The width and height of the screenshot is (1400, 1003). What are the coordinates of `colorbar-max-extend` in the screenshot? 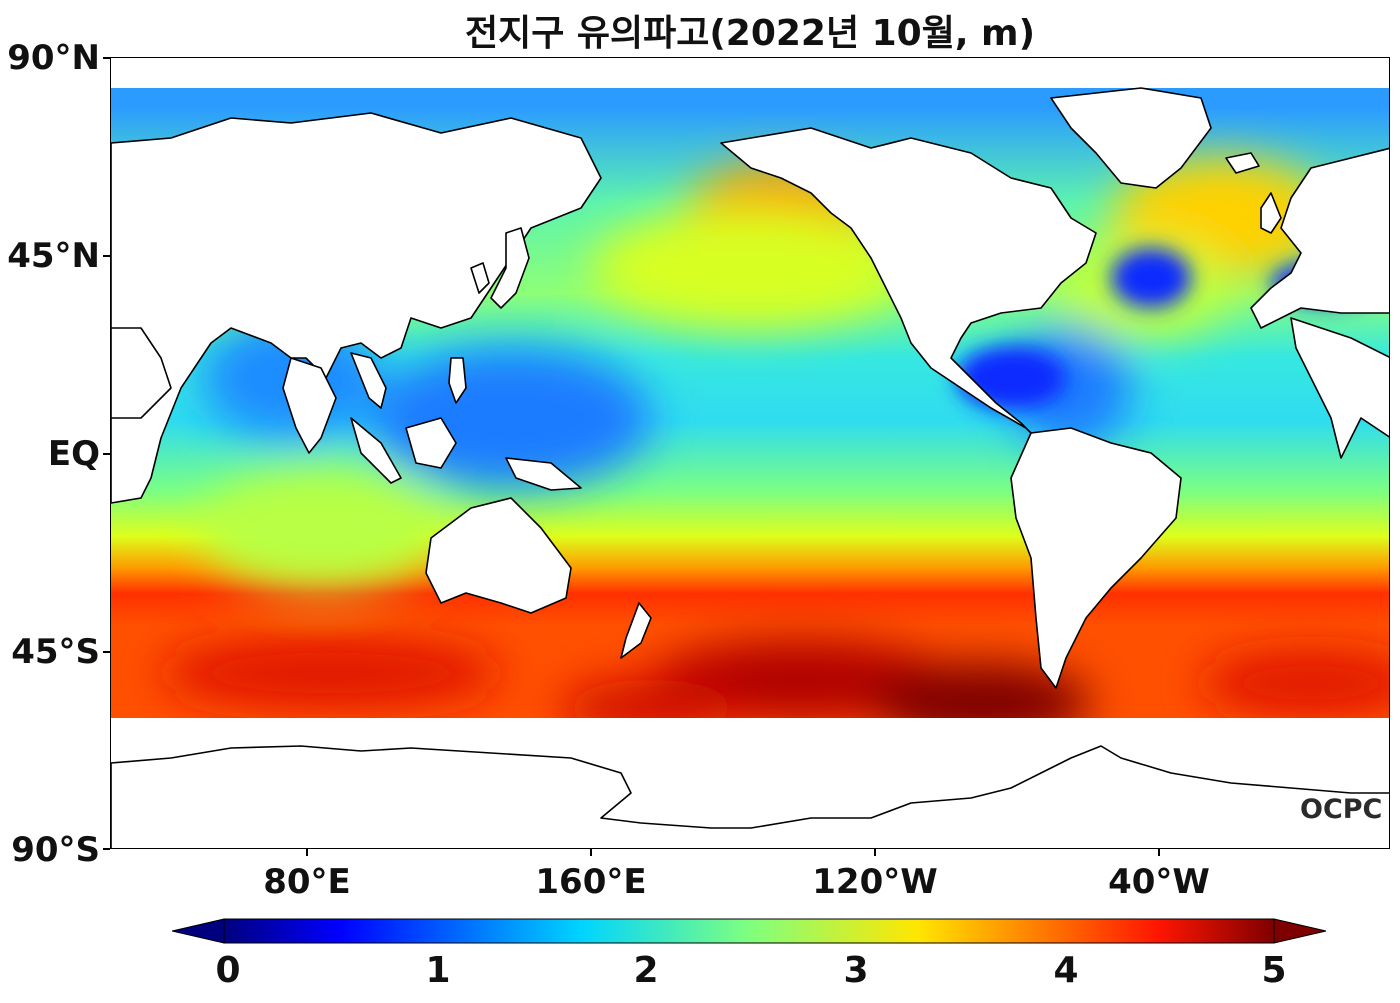 It's located at (1300, 931).